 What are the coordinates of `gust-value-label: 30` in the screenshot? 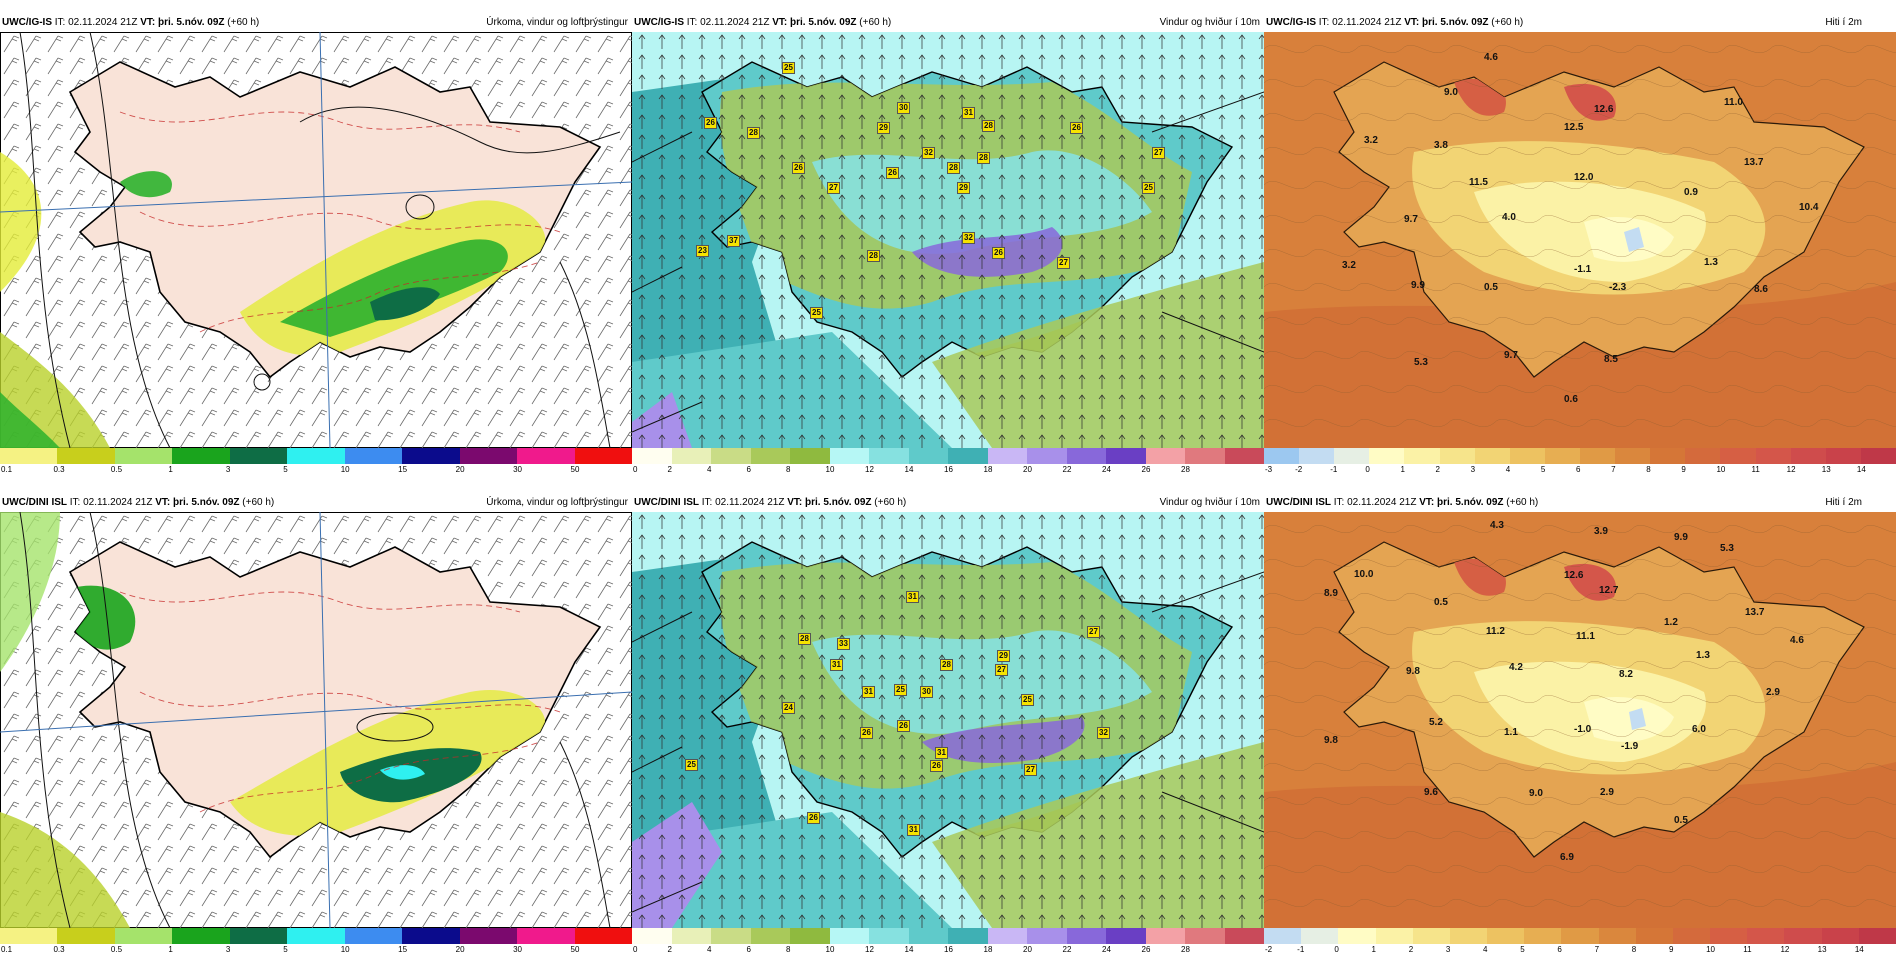 It's located at (926, 692).